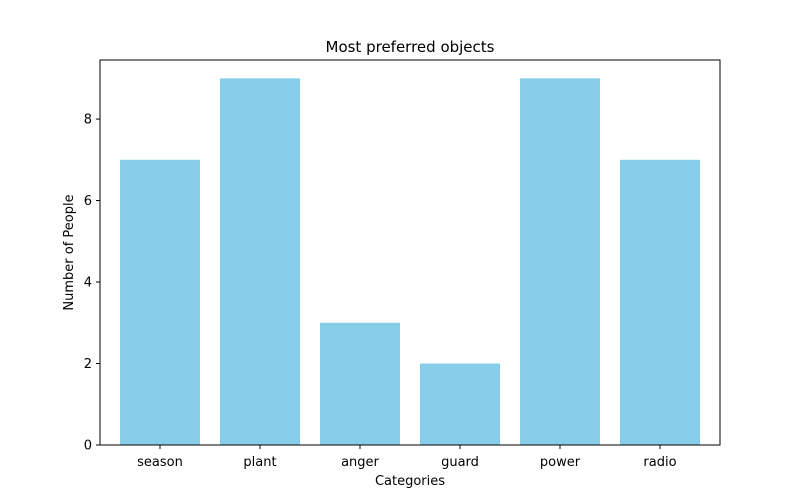 This screenshot has width=800, height=504. Describe the element at coordinates (88, 446) in the screenshot. I see `y-tick-label-0: 0` at that location.